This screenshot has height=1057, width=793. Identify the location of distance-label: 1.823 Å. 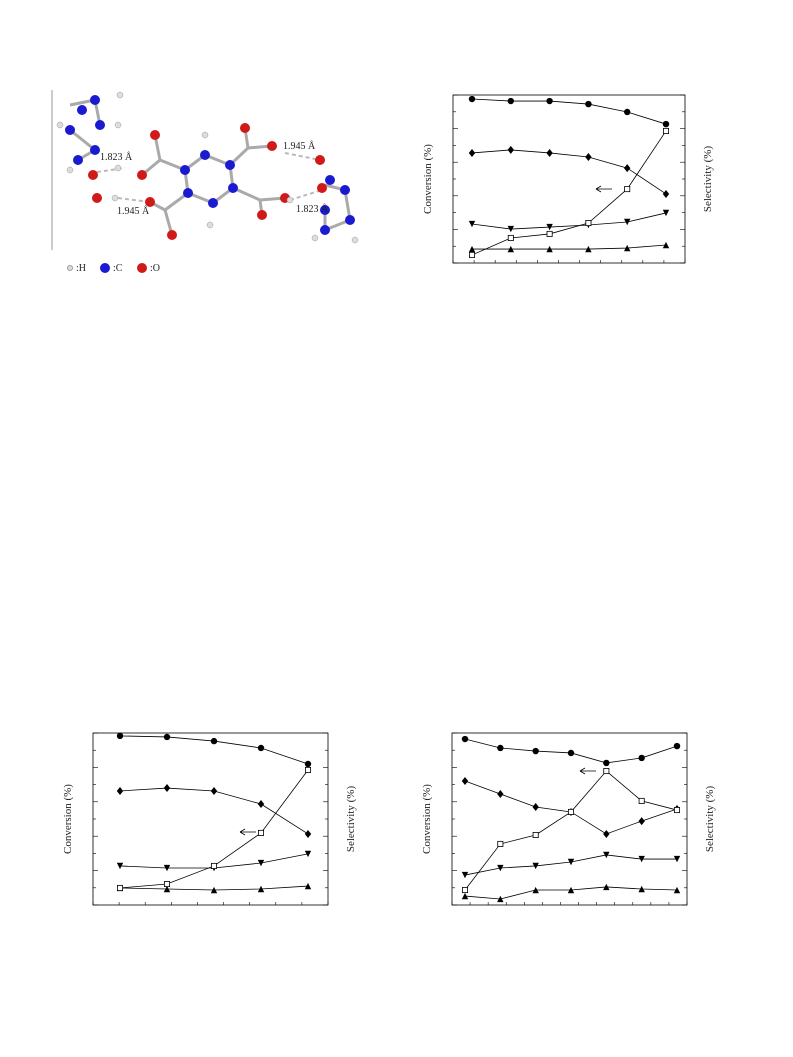
(312, 209).